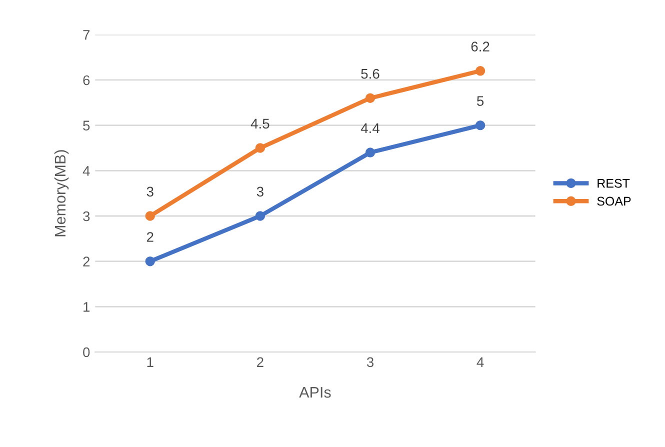  I want to click on data-label: 6.2, so click(480, 47).